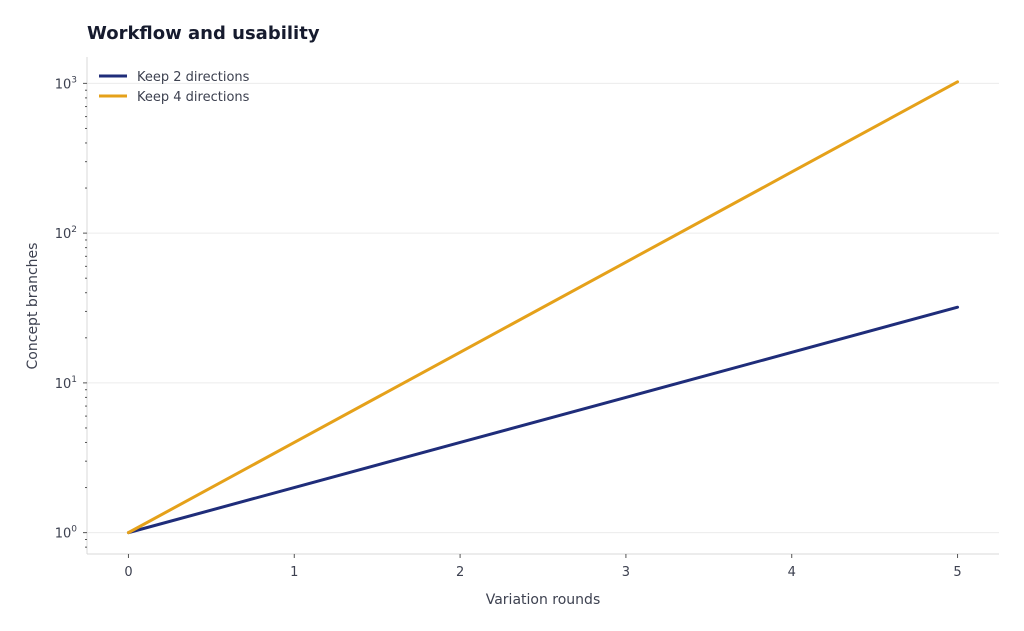  I want to click on y-axis-label: Concept branches, so click(33, 306).